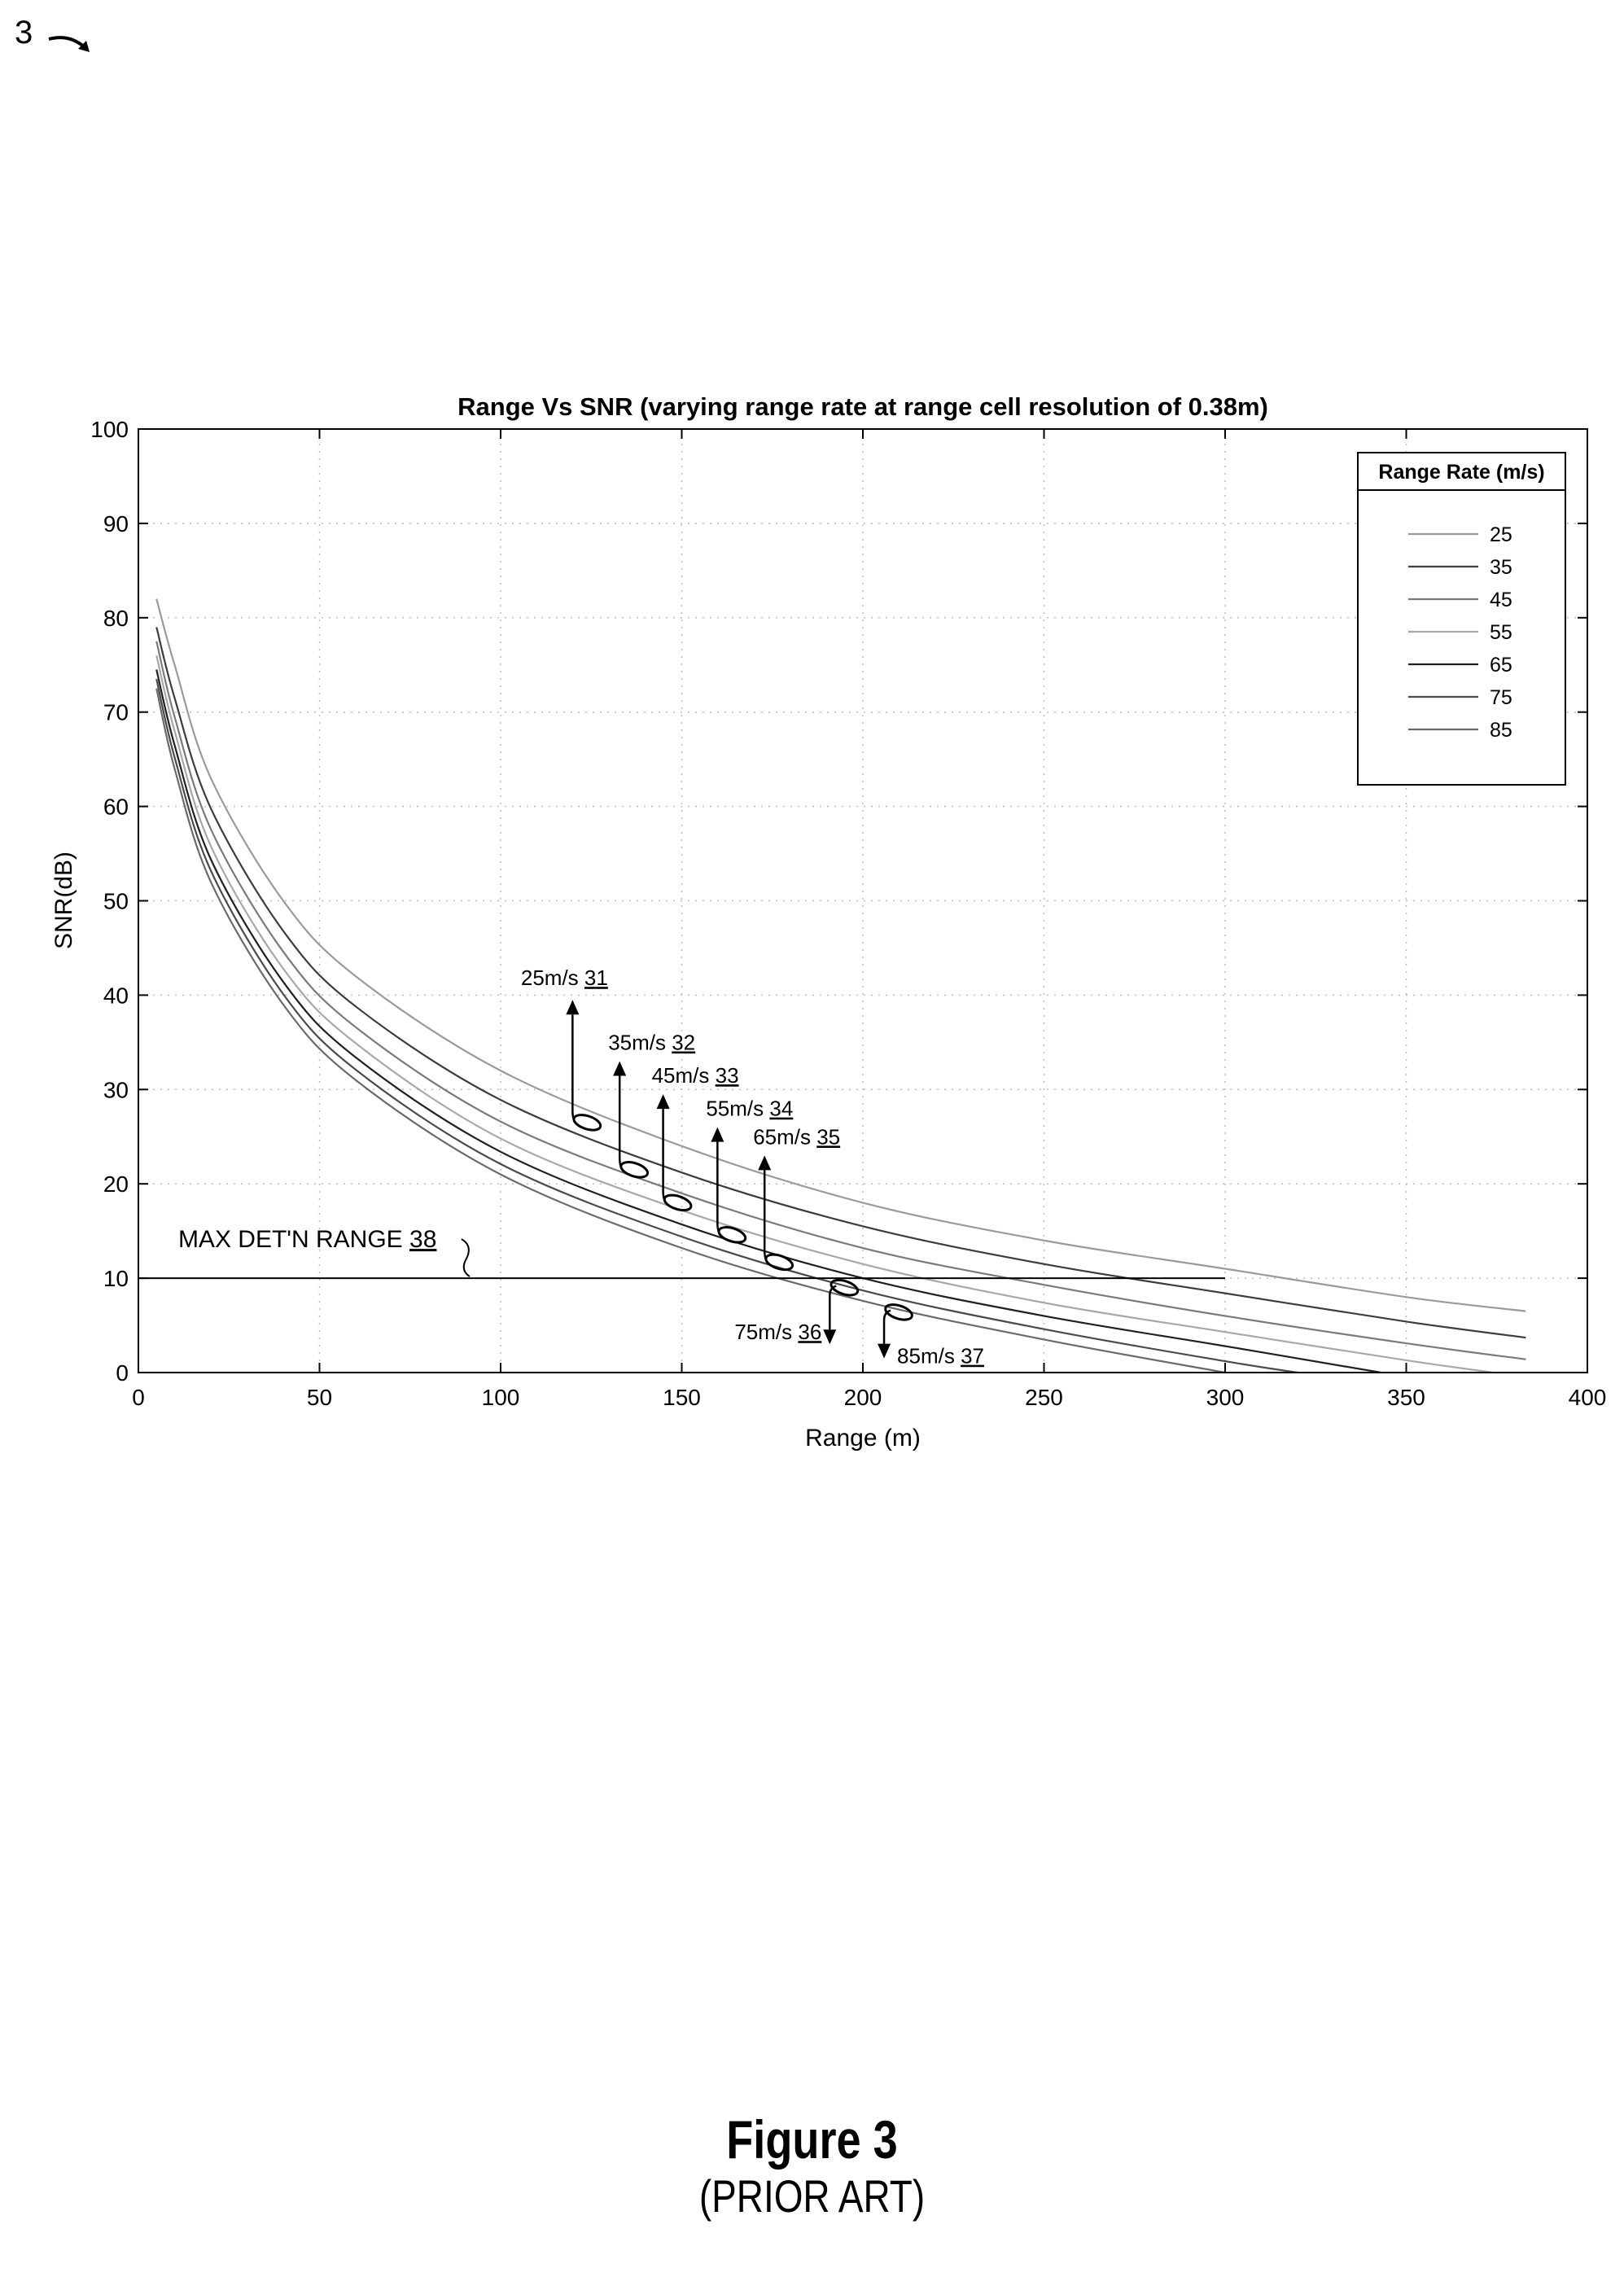  I want to click on x-tick-label: 50, so click(319, 1397).